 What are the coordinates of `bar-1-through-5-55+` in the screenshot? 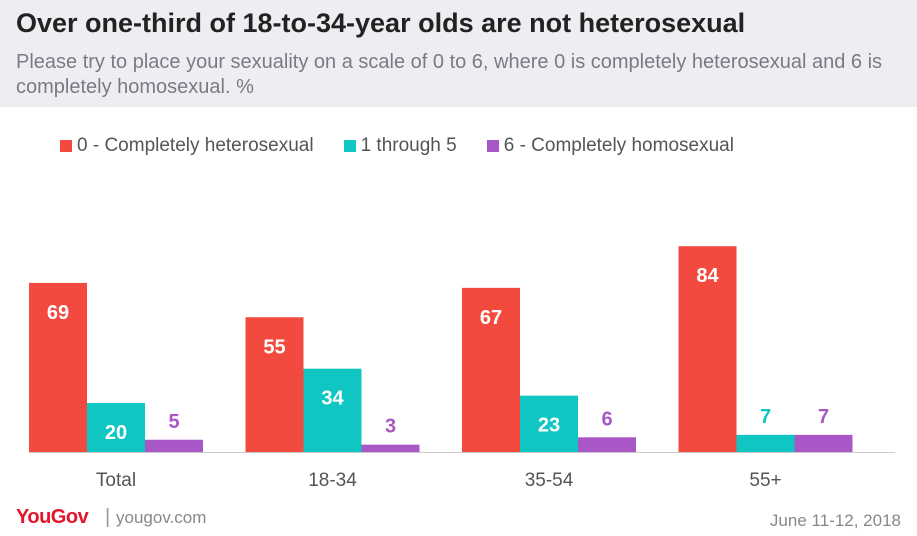 It's located at (765, 443).